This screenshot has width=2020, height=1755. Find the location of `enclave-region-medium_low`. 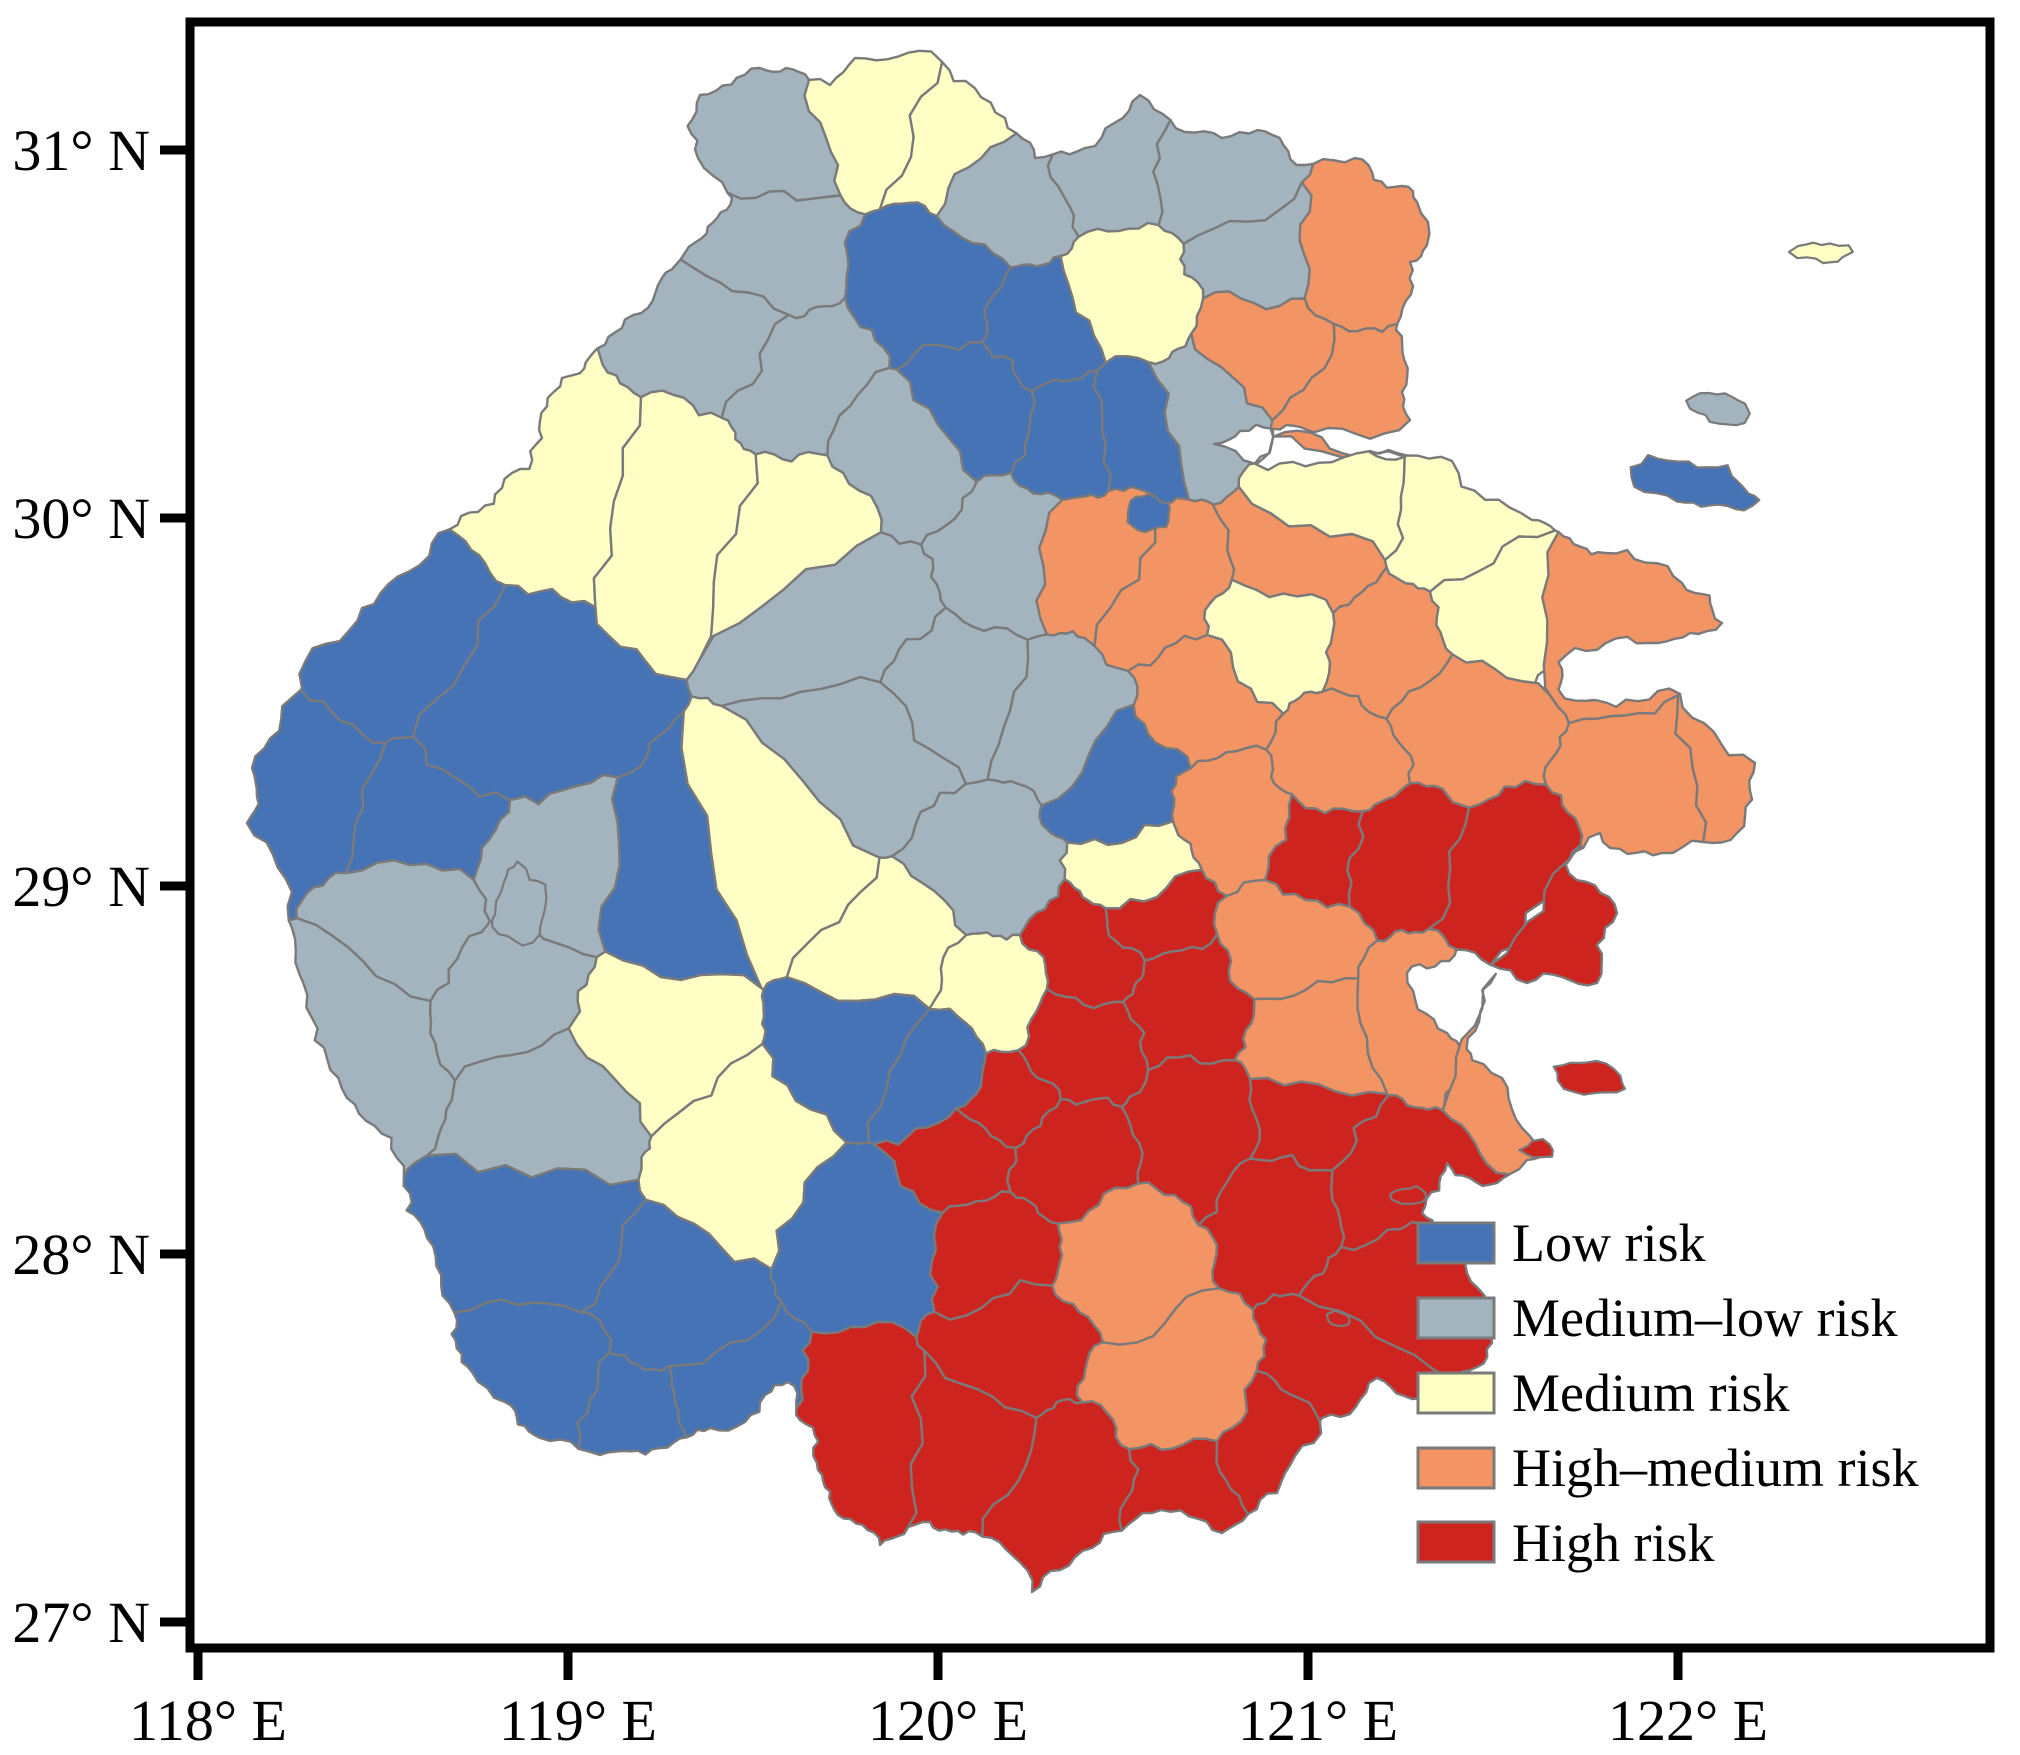

enclave-region-medium_low is located at coordinates (519, 903).